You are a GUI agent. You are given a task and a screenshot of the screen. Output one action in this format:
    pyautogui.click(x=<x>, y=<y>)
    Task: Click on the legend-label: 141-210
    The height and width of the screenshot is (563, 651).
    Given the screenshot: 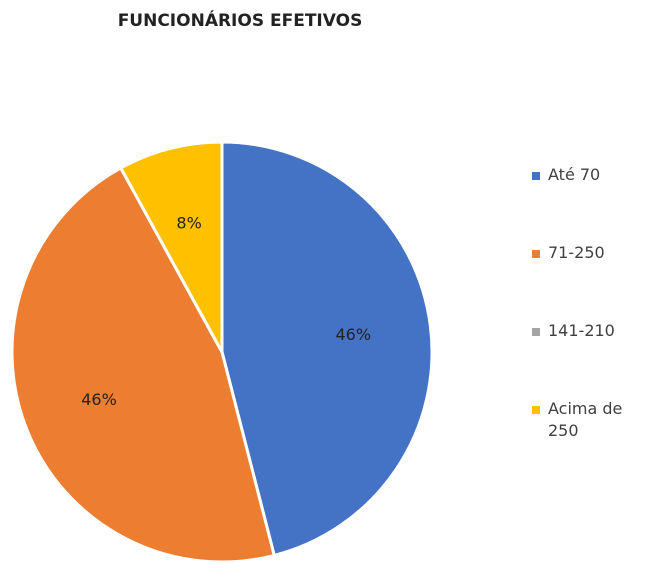 What is the action you would take?
    pyautogui.click(x=581, y=330)
    